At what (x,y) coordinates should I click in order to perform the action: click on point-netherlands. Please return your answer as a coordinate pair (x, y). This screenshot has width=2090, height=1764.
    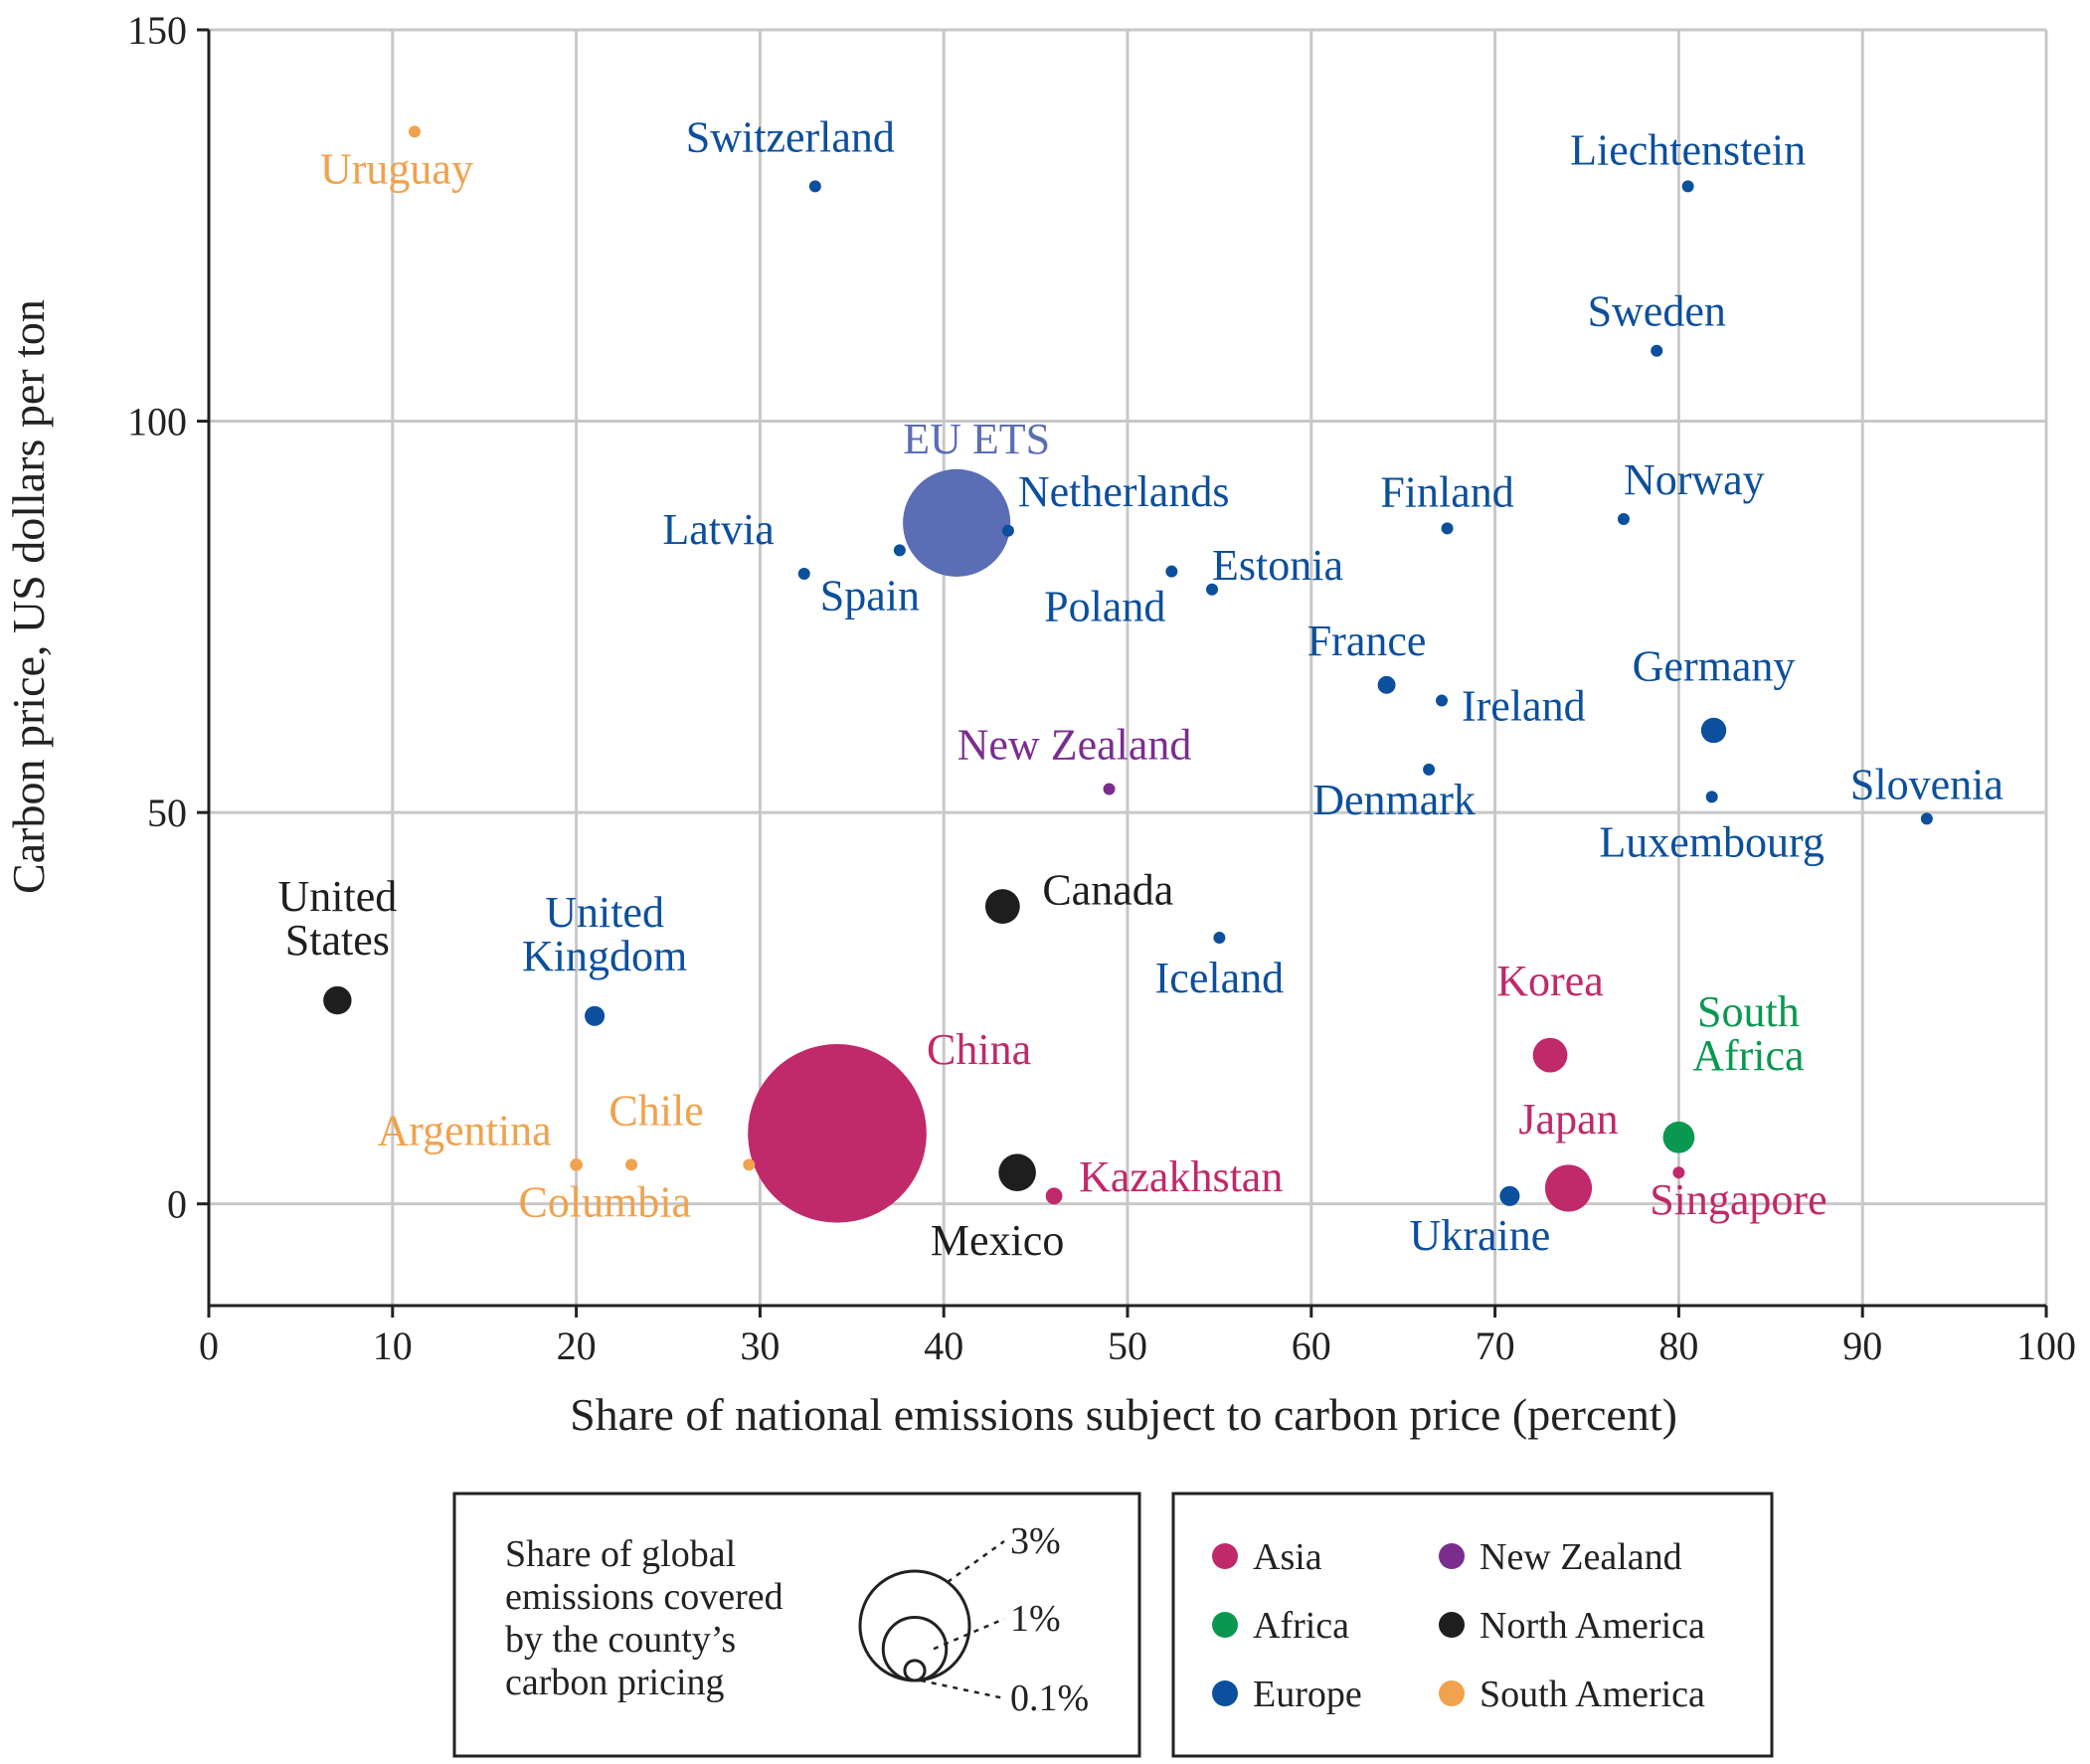
    Looking at the image, I should click on (1007, 530).